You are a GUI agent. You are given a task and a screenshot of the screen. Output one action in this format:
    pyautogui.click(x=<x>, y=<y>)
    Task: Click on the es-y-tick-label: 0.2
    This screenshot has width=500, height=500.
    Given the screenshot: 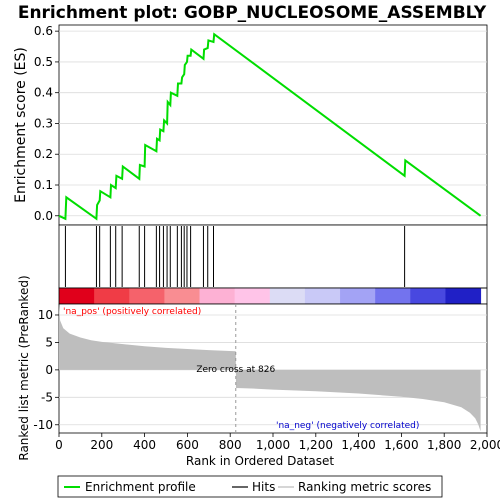 What is the action you would take?
    pyautogui.click(x=43, y=154)
    